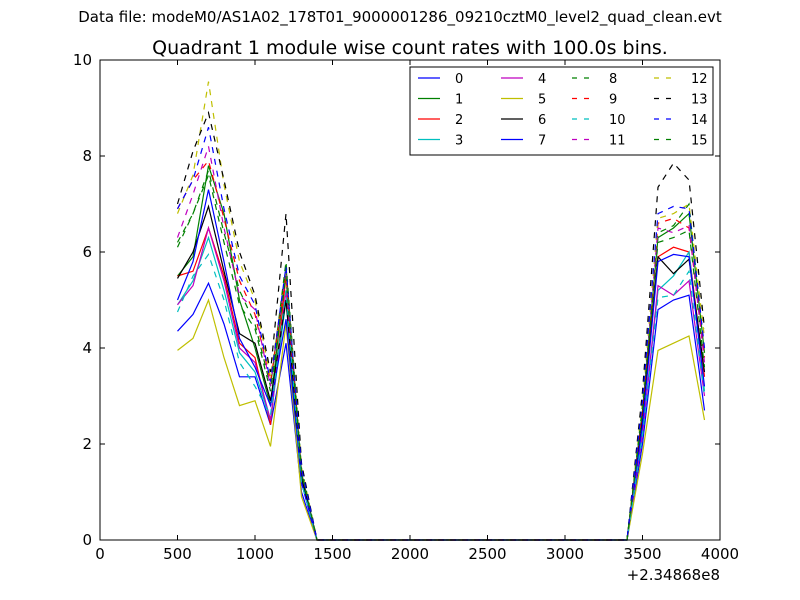 This screenshot has width=800, height=600. Describe the element at coordinates (459, 100) in the screenshot. I see `legend-label-1: 1` at that location.